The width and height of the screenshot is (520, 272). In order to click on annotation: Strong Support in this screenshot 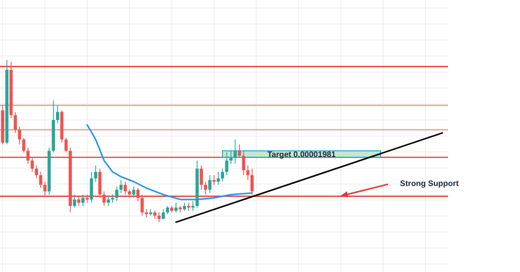, I will do `click(429, 183)`.